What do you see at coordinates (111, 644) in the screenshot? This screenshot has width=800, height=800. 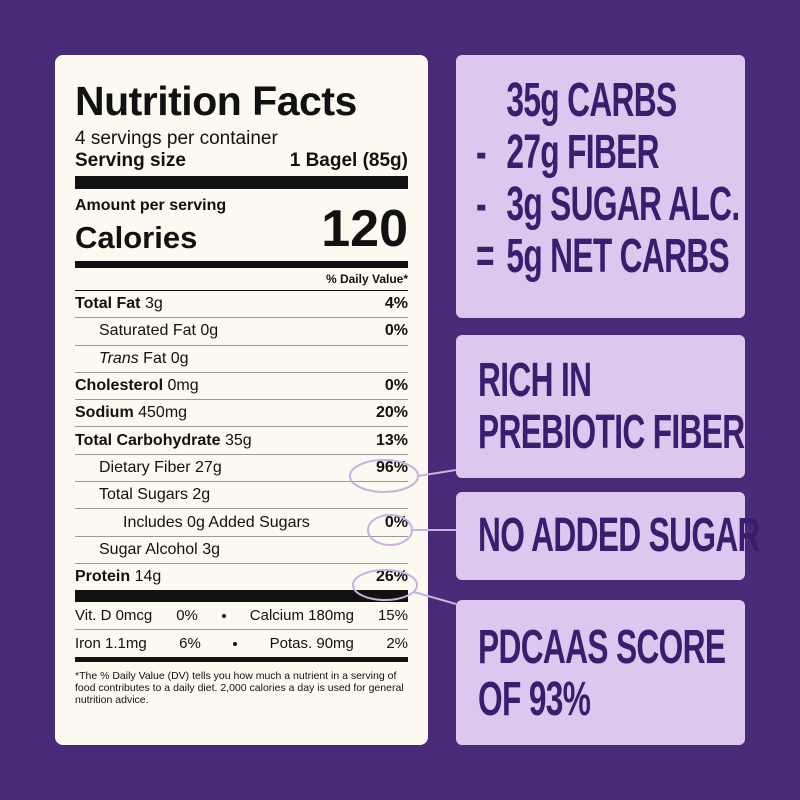 I see `vitamin-name: Iron 1.1mg` at bounding box center [111, 644].